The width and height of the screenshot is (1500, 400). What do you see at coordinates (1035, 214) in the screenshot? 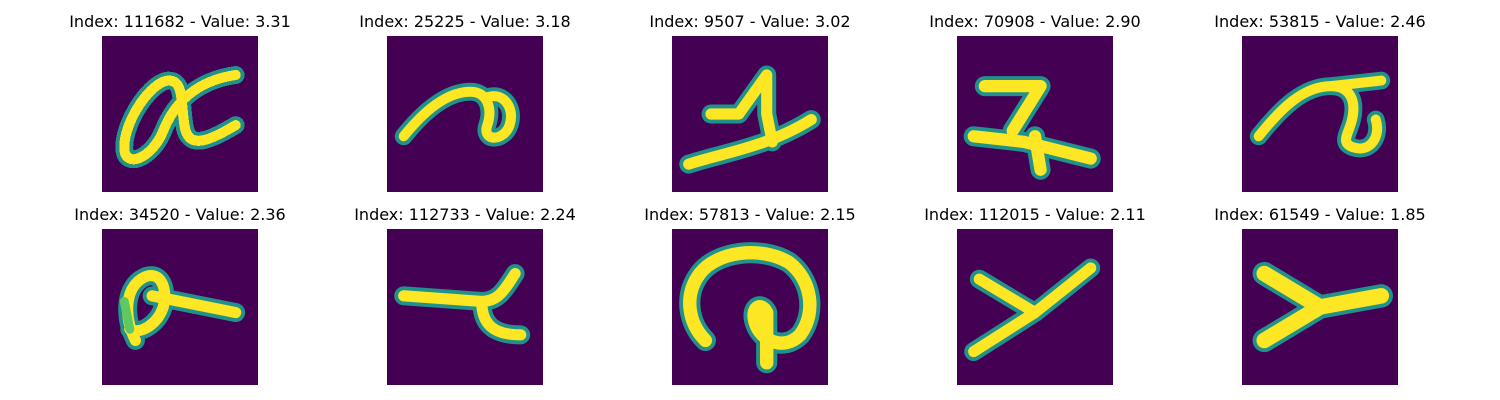
I see `panel-title: Index: 112015 - Value: 2.11` at bounding box center [1035, 214].